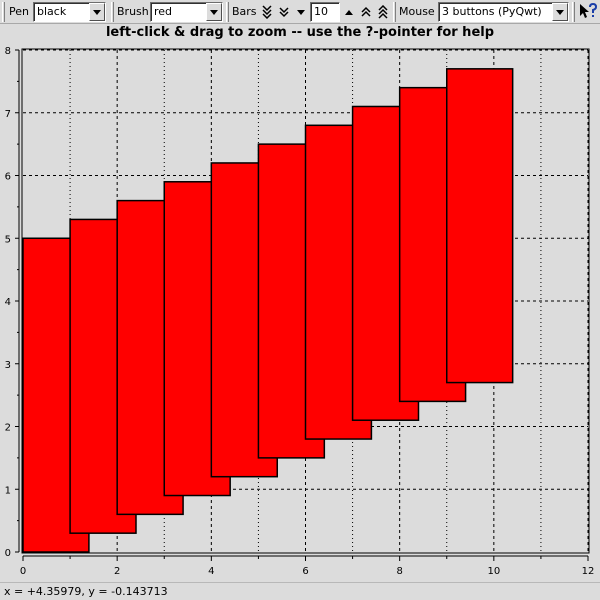 The image size is (600, 600). Describe the element at coordinates (23, 571) in the screenshot. I see `x-tick-label: 0` at that location.